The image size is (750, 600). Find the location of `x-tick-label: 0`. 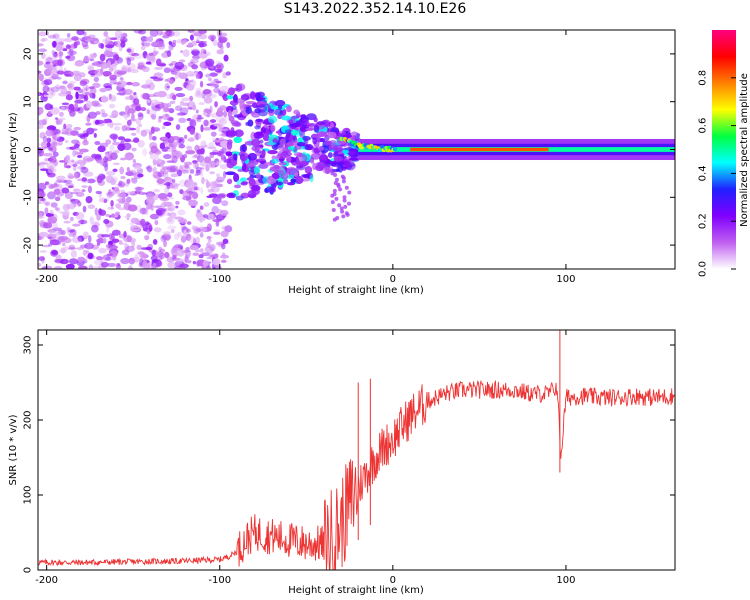

x-tick-label: 0 is located at coordinates (393, 580).